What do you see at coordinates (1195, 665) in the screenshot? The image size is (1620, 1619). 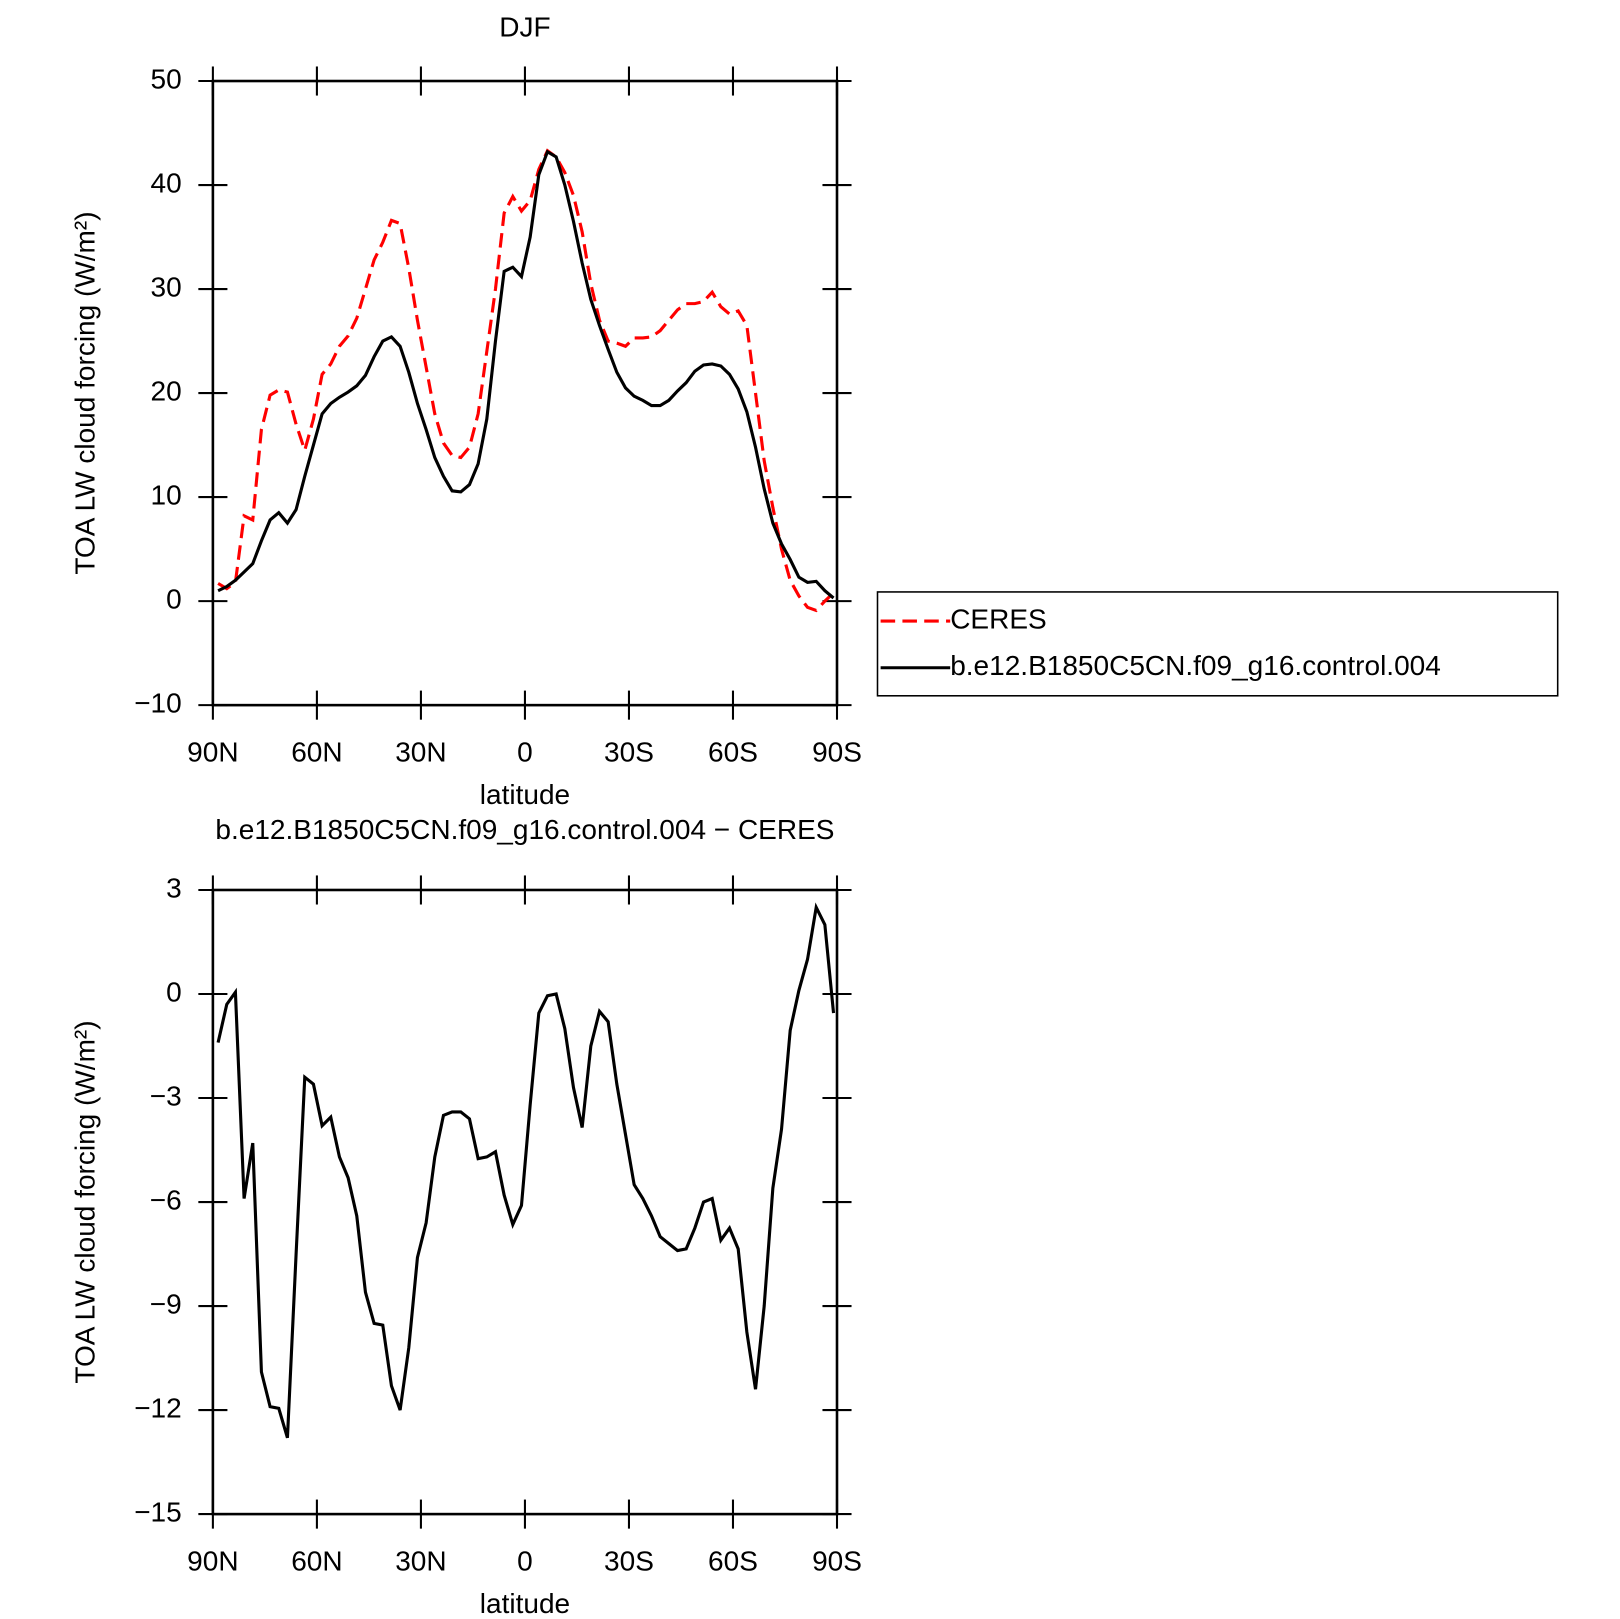 I see `legend-label: b.e12.B1850C5CN.f09_g16.control.004` at bounding box center [1195, 665].